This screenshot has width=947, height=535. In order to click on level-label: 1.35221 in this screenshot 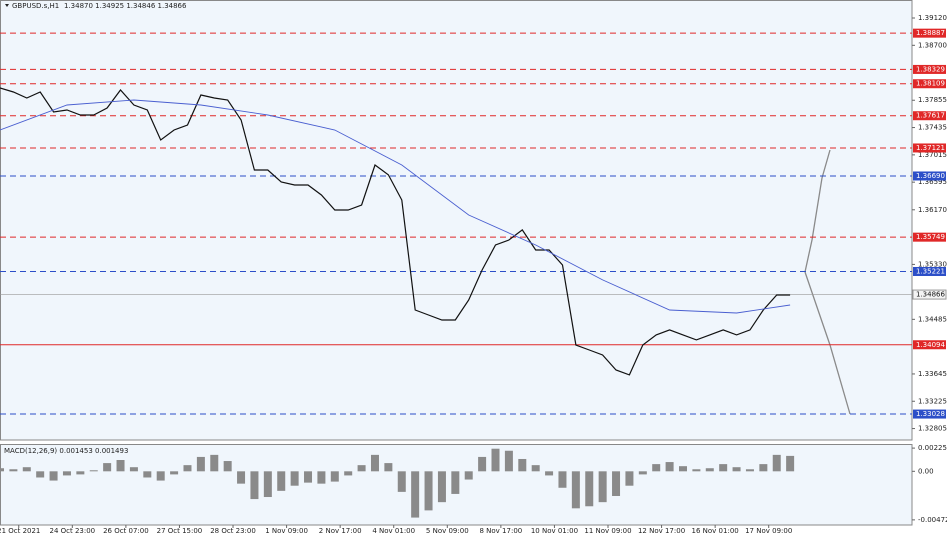, I will do `click(930, 271)`.